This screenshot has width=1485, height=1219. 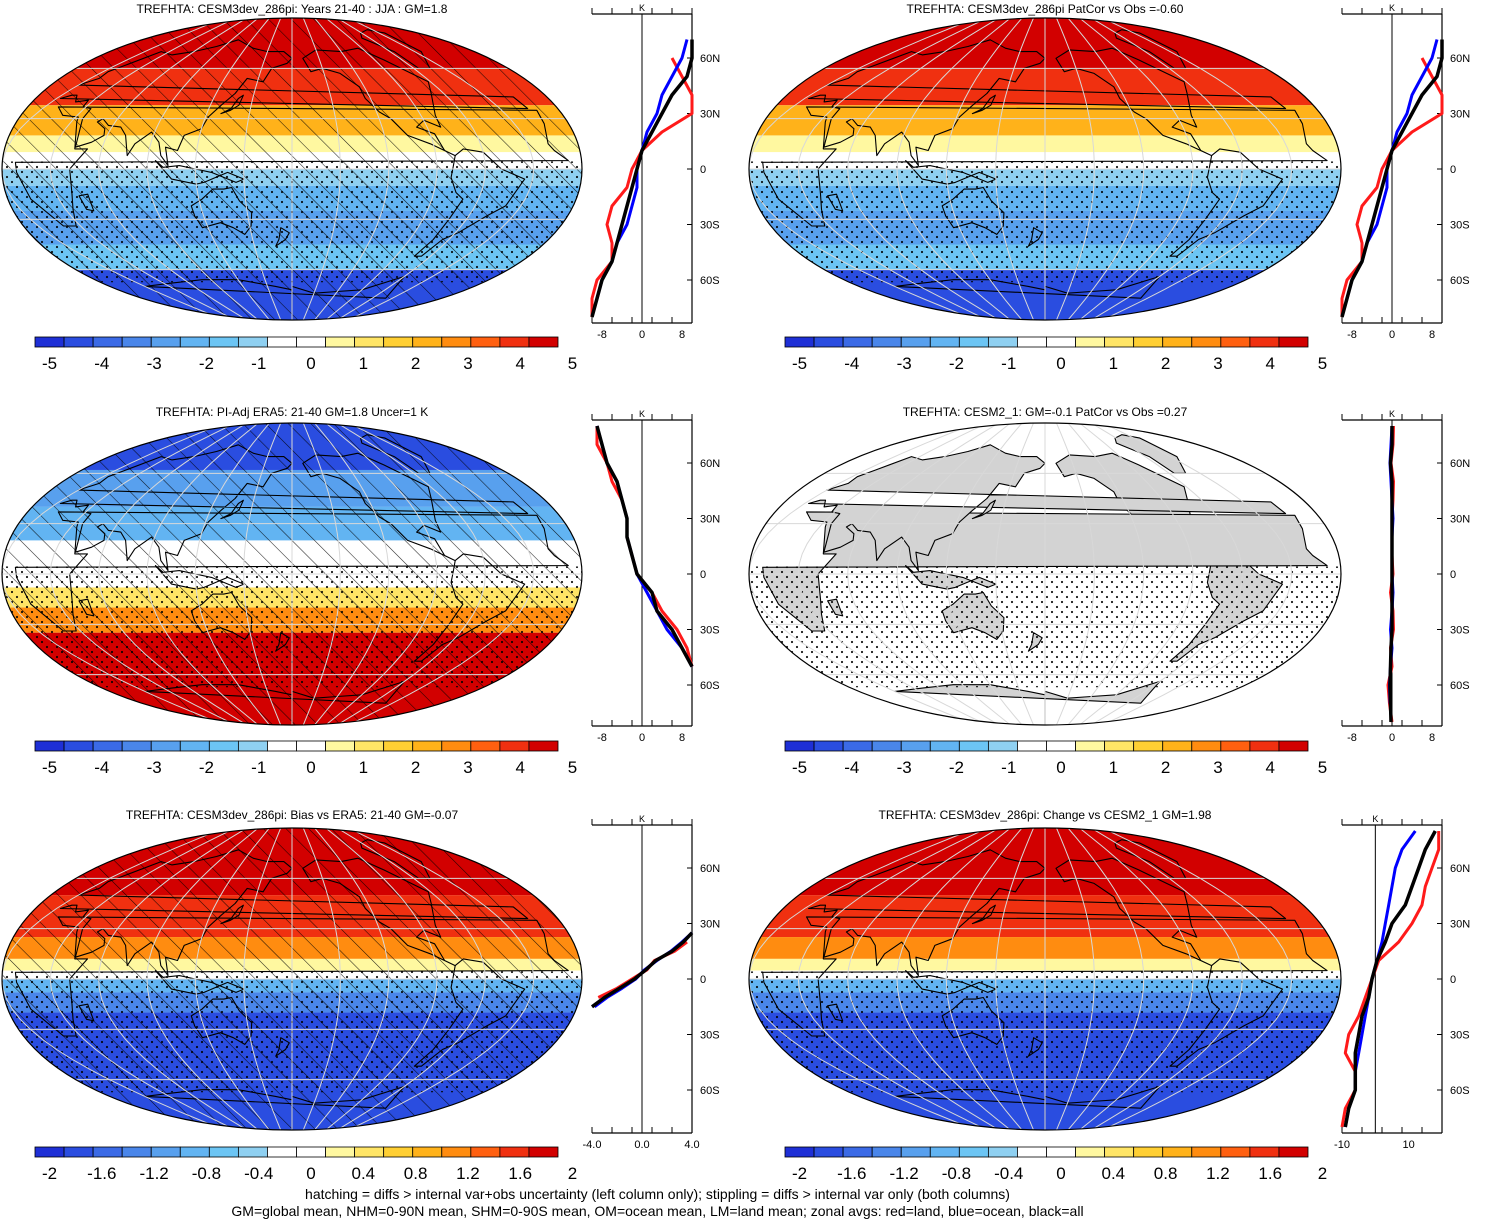 I want to click on x-tick-label: -4.0, so click(x=592, y=1145).